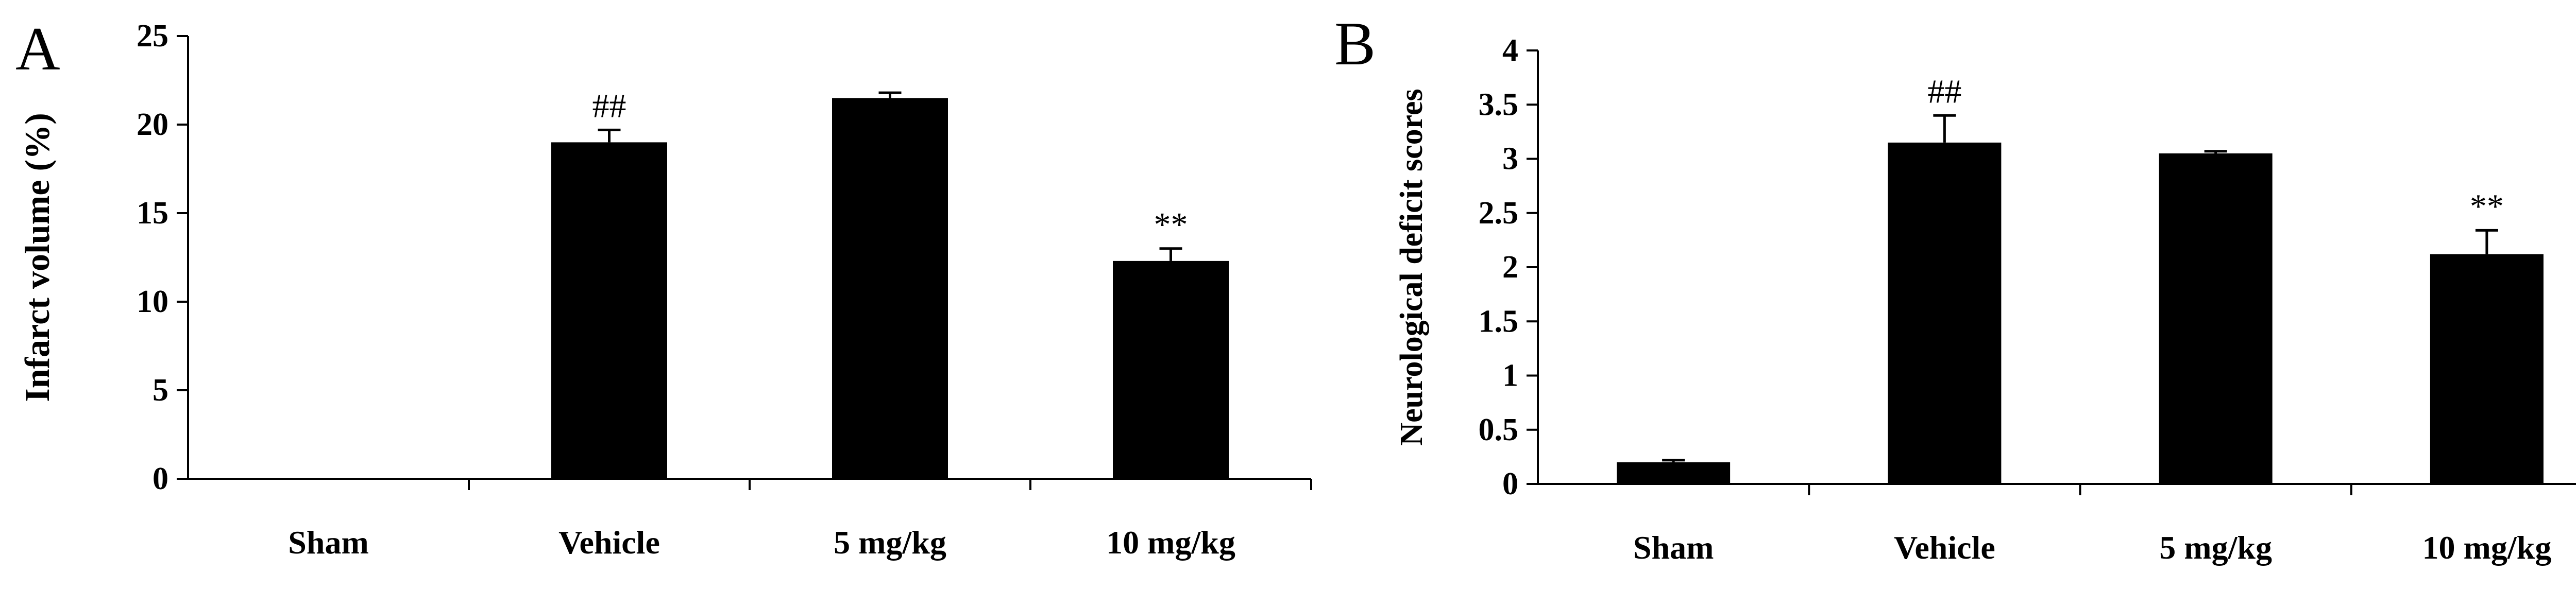 The height and width of the screenshot is (590, 2576). Describe the element at coordinates (1510, 375) in the screenshot. I see `y-tick-label: 1` at that location.